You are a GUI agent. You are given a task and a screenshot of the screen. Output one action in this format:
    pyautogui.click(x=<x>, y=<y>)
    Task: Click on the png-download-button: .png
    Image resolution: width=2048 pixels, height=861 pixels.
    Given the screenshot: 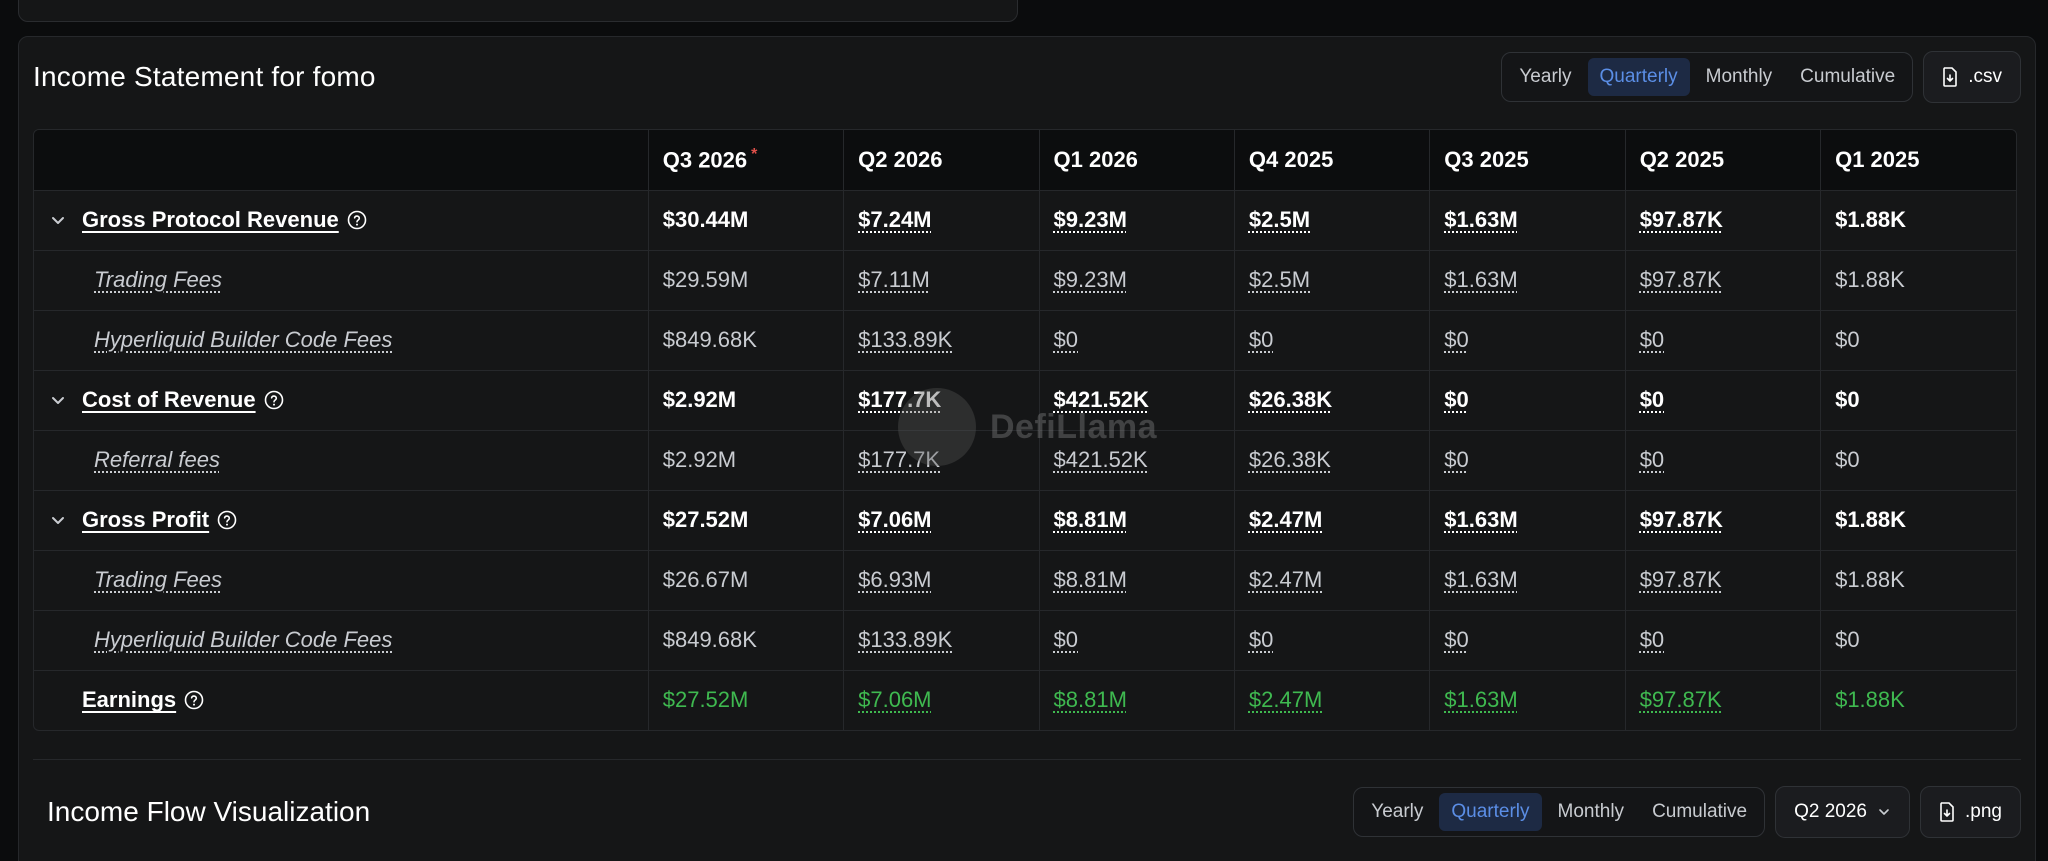 What is the action you would take?
    pyautogui.click(x=1970, y=812)
    